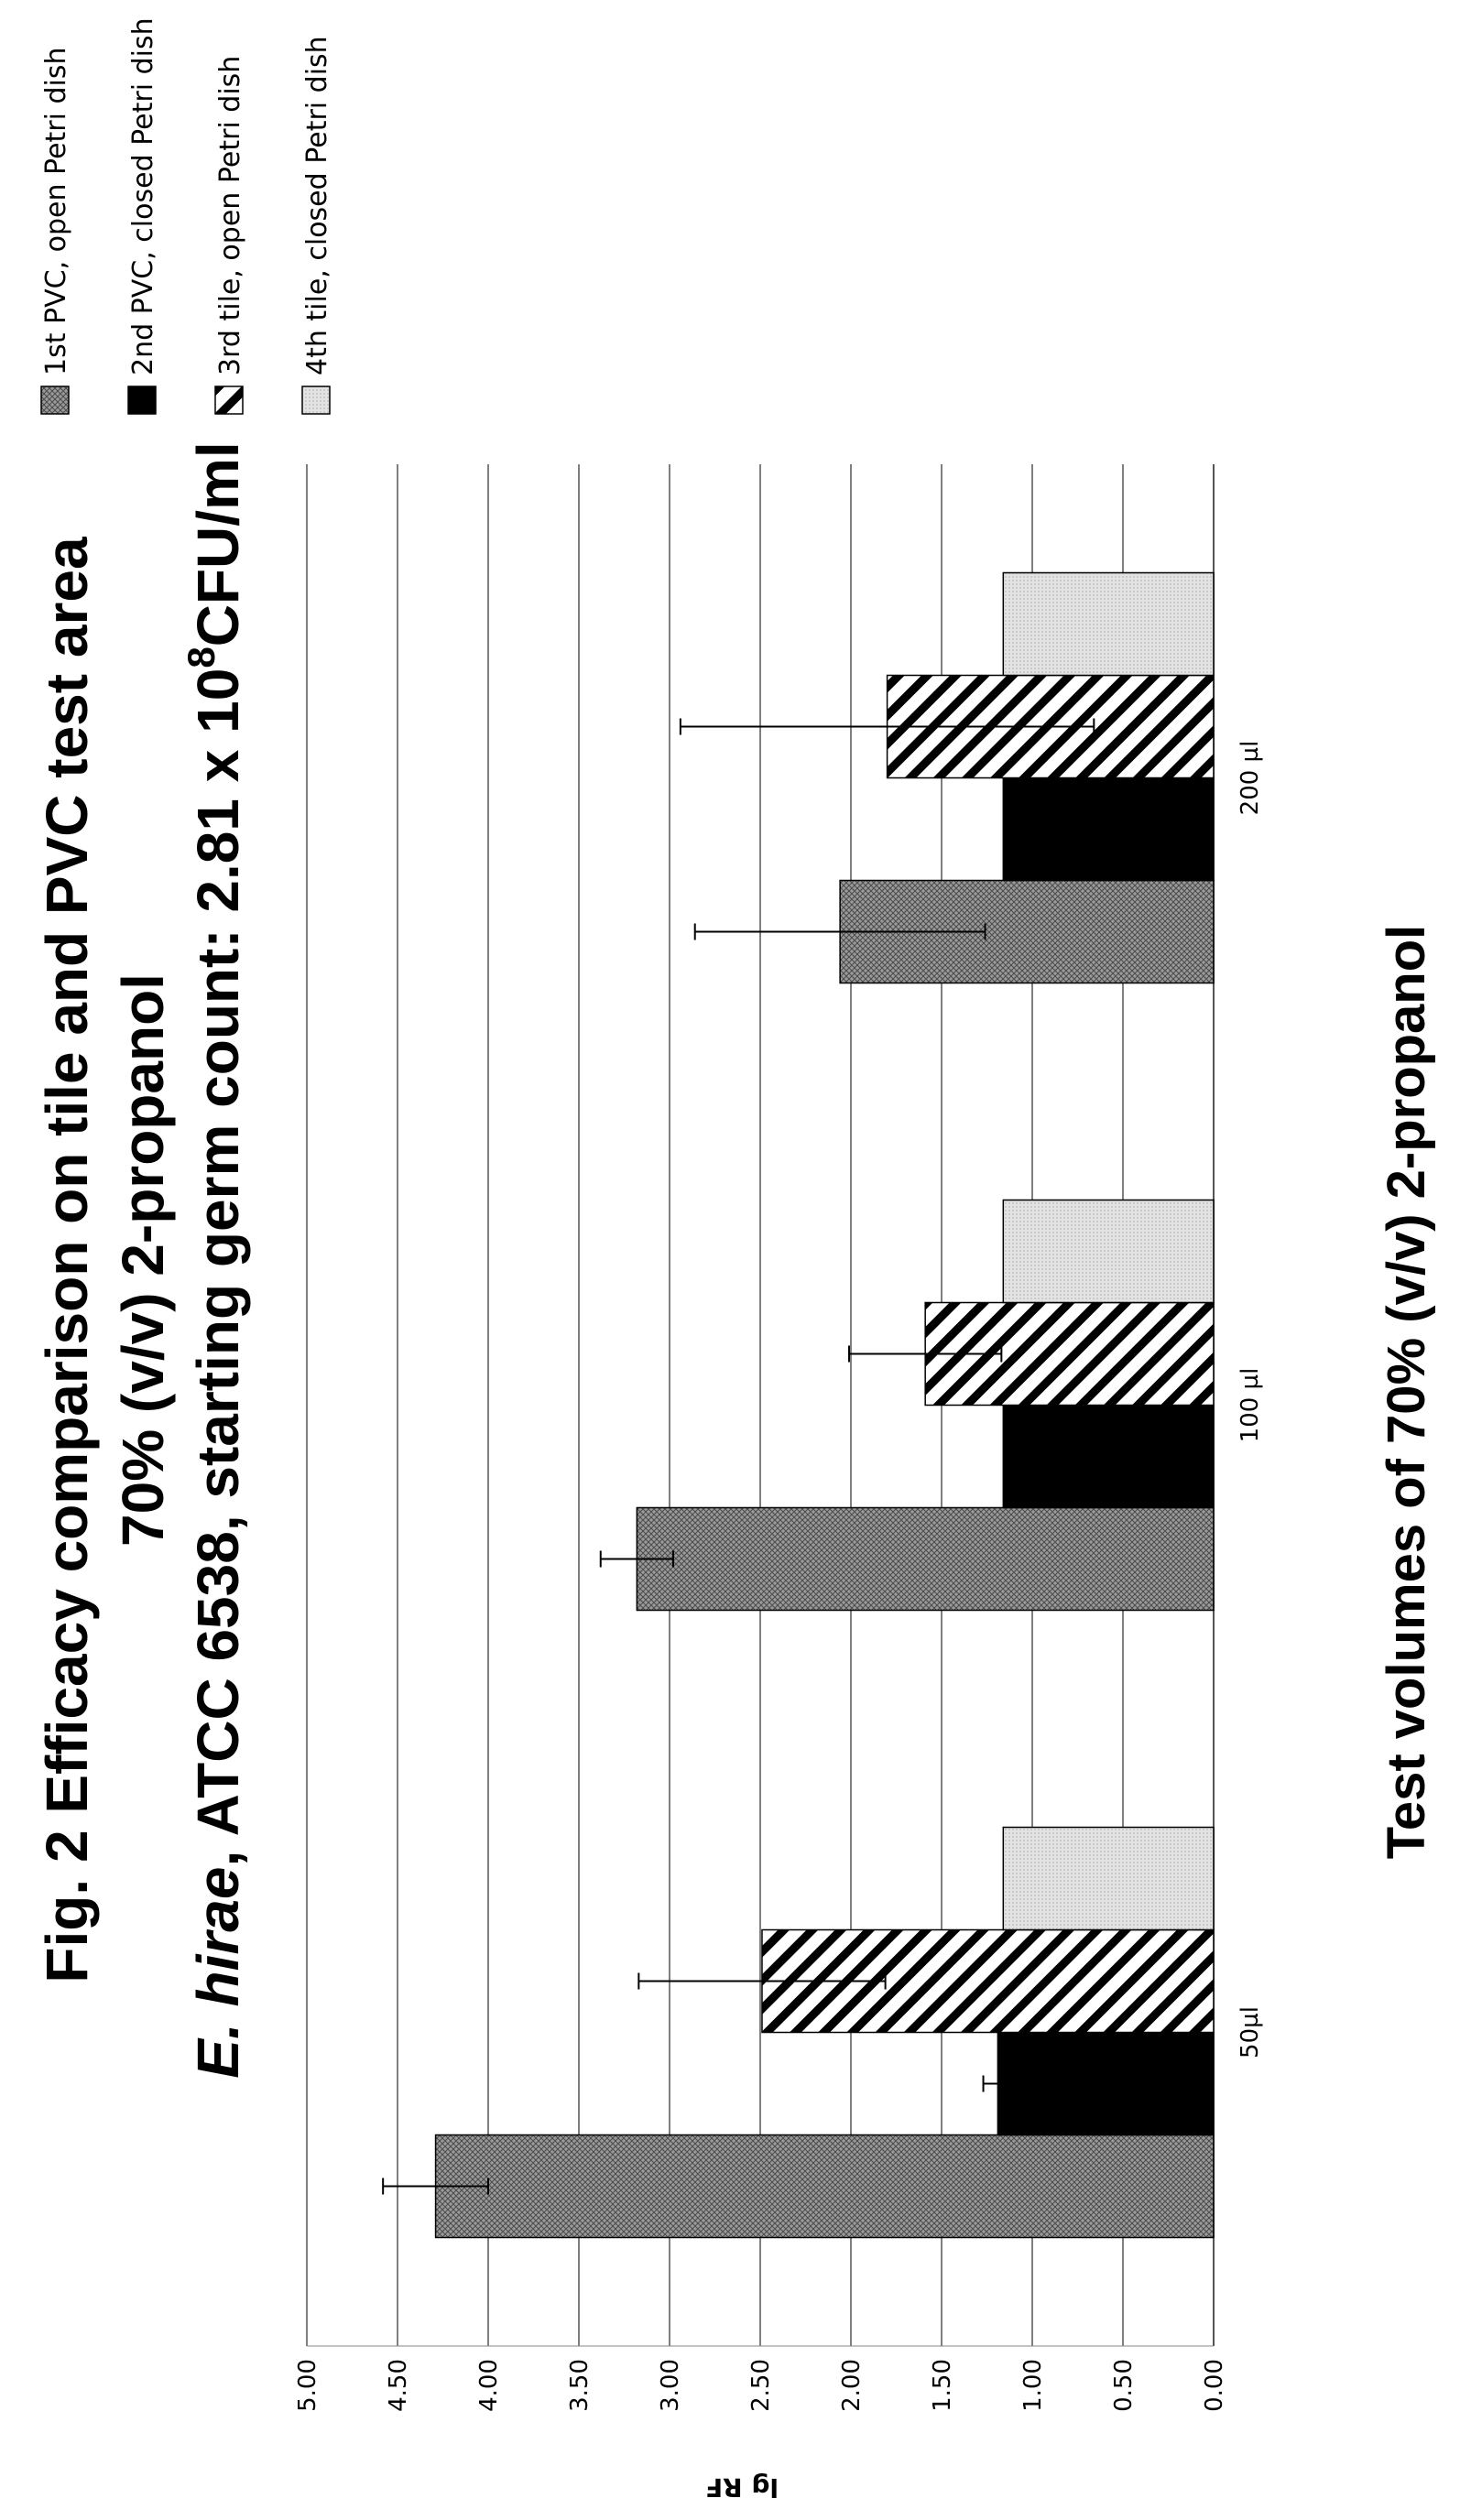 The width and height of the screenshot is (1460, 2520). I want to click on legend-label: 2nd PVC, closed Petri dish, so click(143, 196).